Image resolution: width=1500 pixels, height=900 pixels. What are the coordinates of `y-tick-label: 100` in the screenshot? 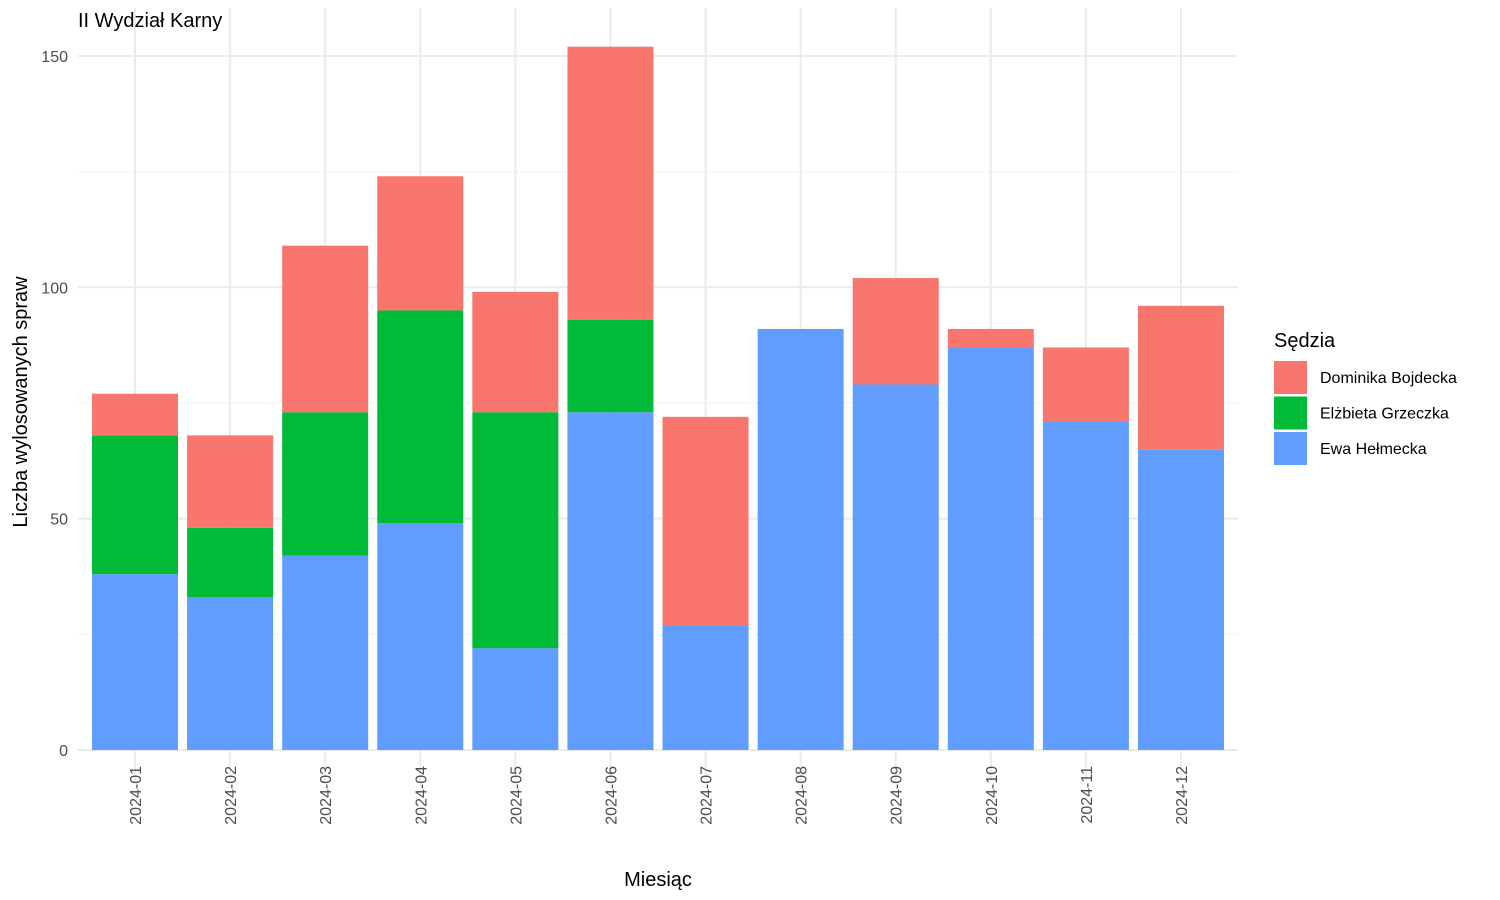 It's located at (54, 288).